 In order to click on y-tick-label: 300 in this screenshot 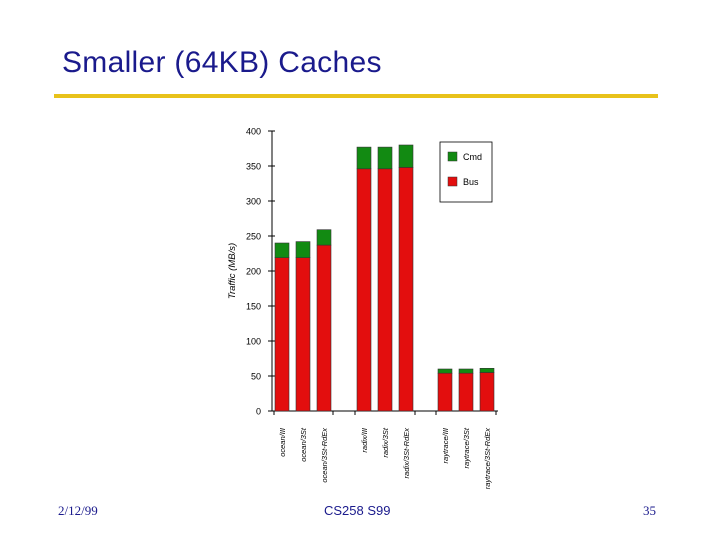, I will do `click(253, 202)`.